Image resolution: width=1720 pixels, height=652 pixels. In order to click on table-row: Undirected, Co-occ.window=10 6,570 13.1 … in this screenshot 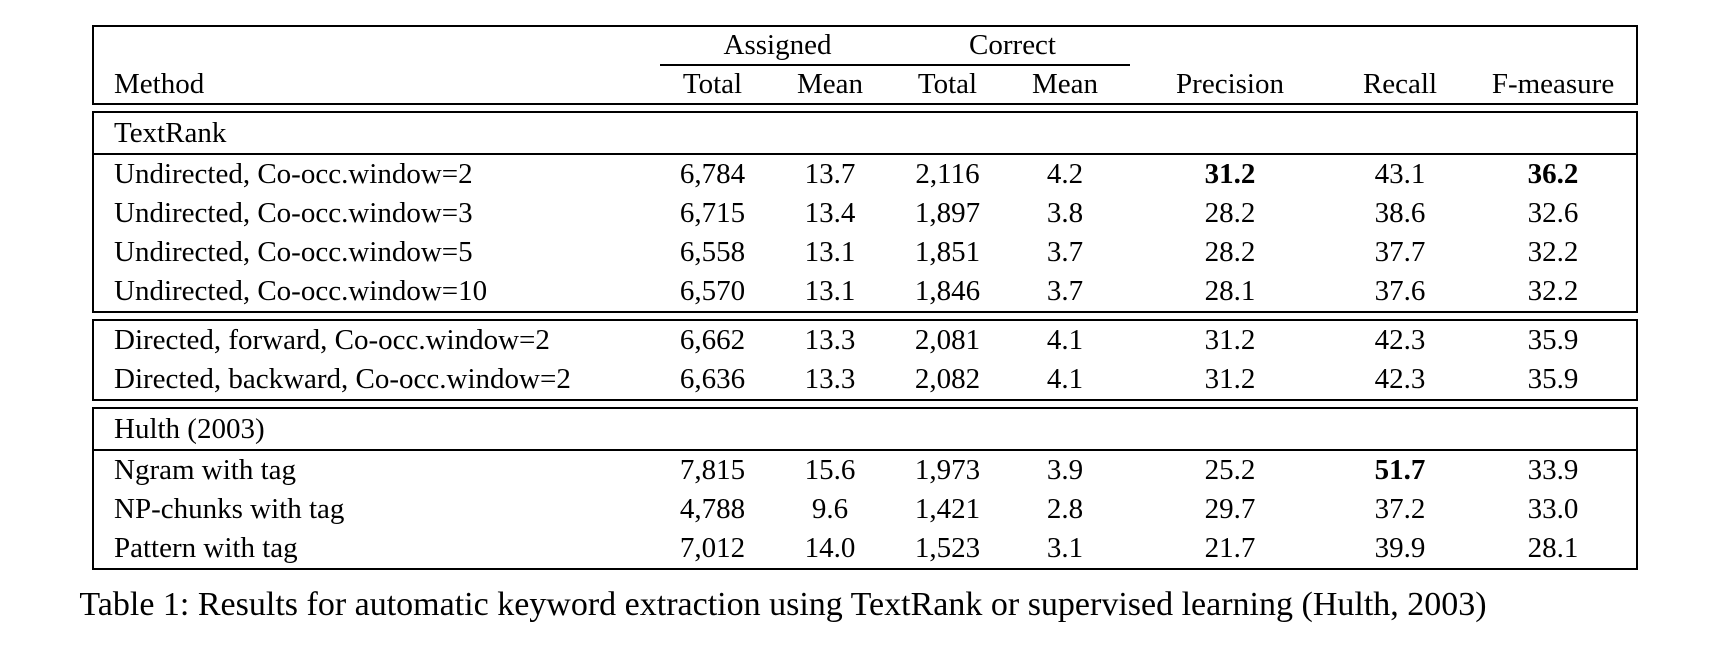, I will do `click(865, 291)`.